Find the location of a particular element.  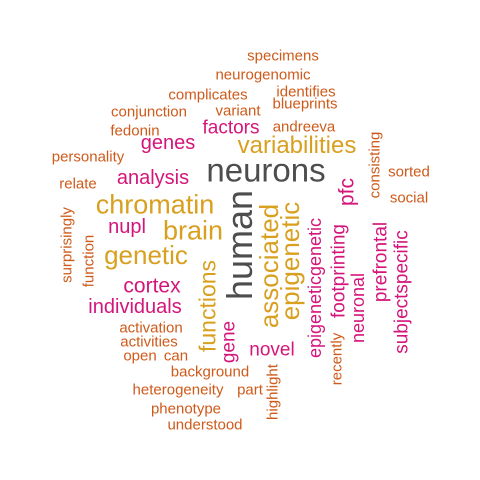

word-pfc: pfc is located at coordinates (347, 192).